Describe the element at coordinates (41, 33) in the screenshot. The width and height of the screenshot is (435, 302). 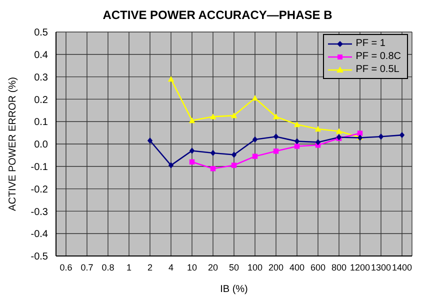
I see `y-tick-label: 0.5` at that location.